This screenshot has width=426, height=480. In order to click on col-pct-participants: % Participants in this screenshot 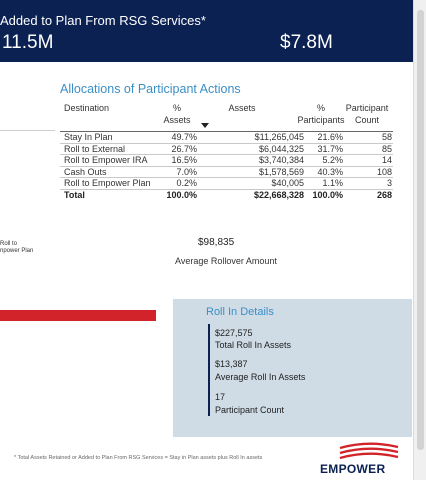, I will do `click(321, 114)`.